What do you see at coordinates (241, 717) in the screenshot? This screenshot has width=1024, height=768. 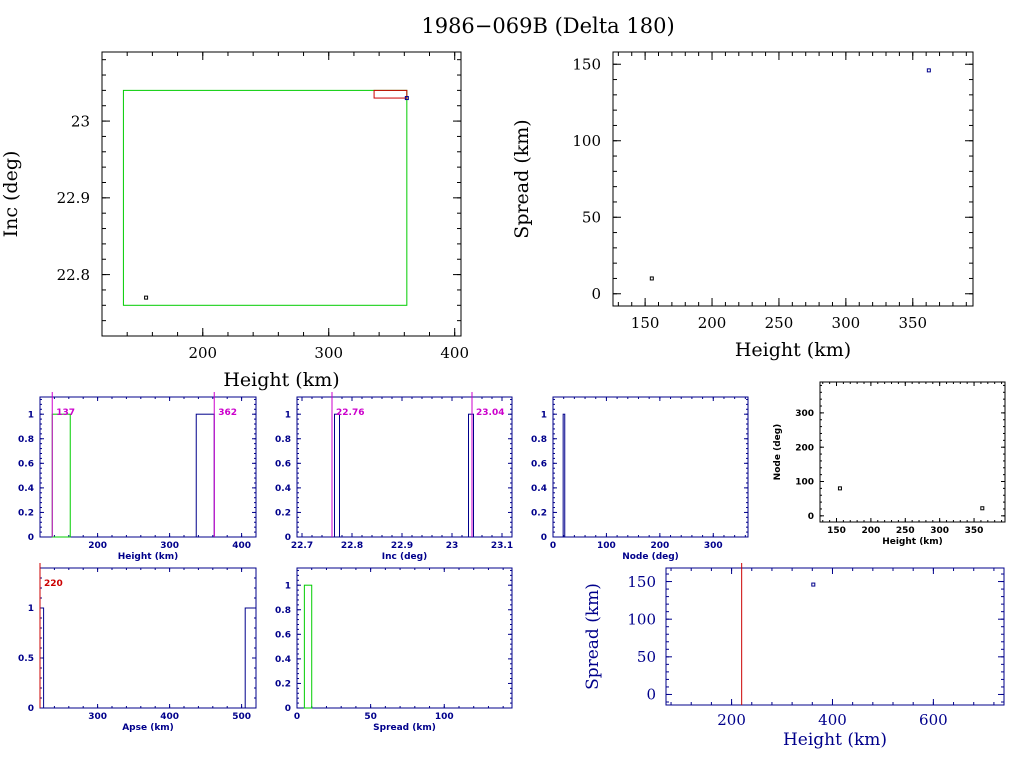 I see `x-tick-label: 500` at bounding box center [241, 717].